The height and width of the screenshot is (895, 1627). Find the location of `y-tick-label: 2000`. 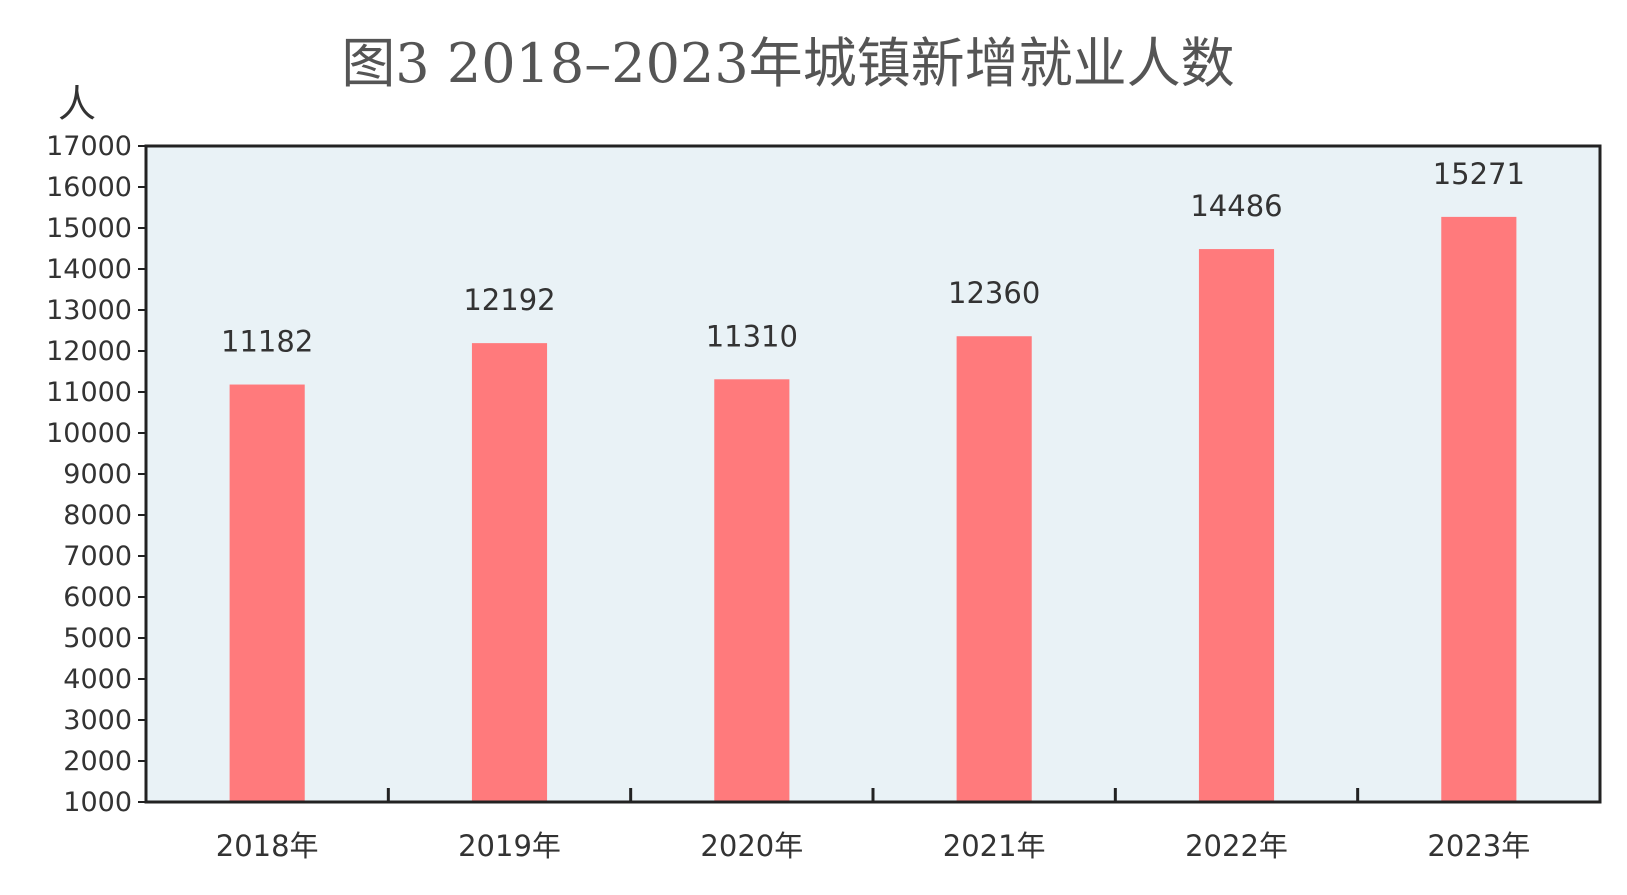

y-tick-label: 2000 is located at coordinates (97, 761).